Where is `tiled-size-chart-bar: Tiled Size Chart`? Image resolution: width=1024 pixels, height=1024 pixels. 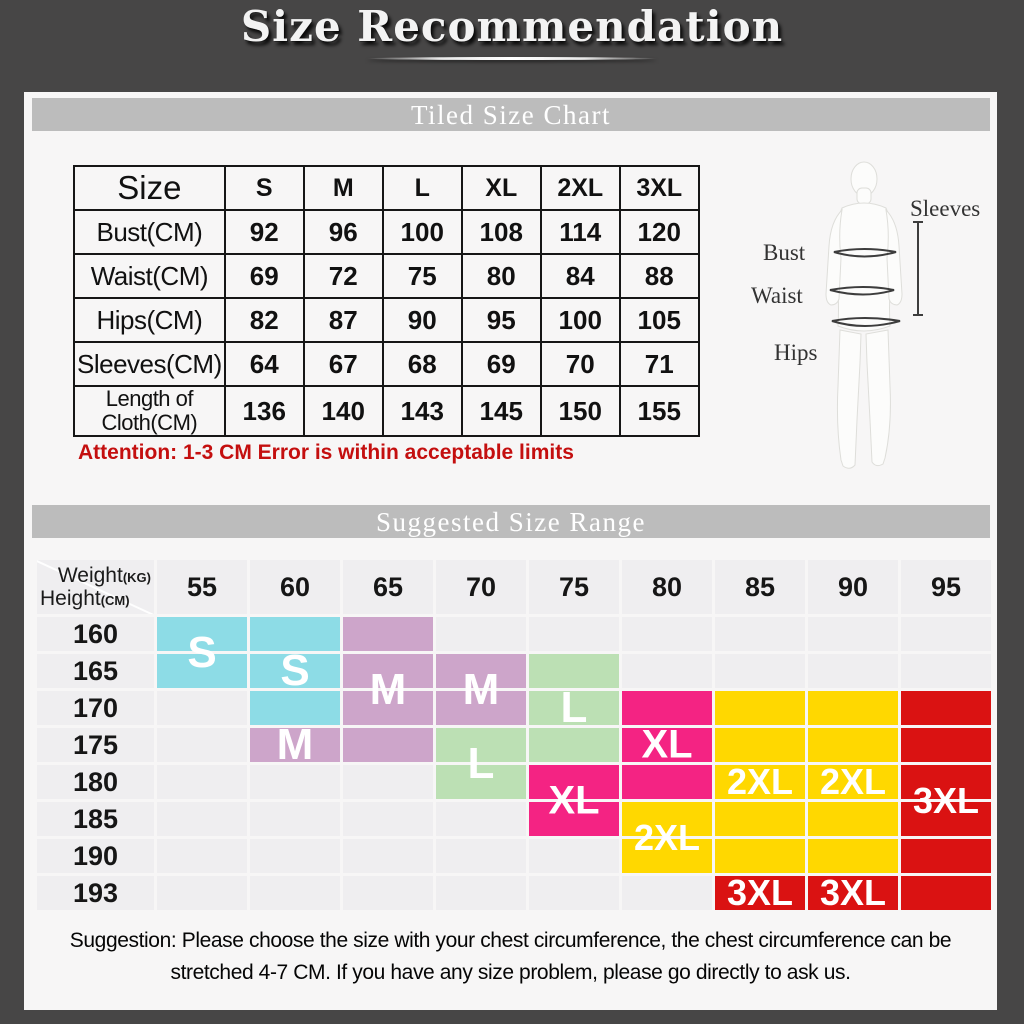
tiled-size-chart-bar: Tiled Size Chart is located at coordinates (511, 114).